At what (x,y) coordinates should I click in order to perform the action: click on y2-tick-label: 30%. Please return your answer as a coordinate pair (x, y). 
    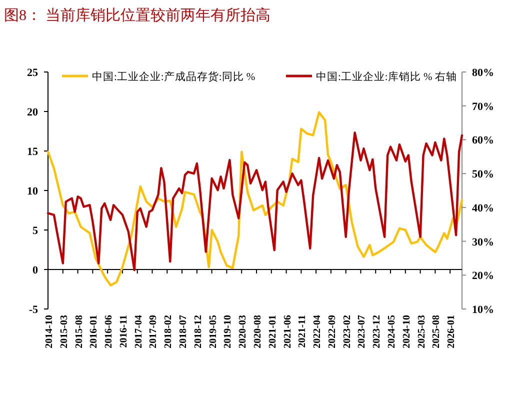
    Looking at the image, I should click on (483, 242).